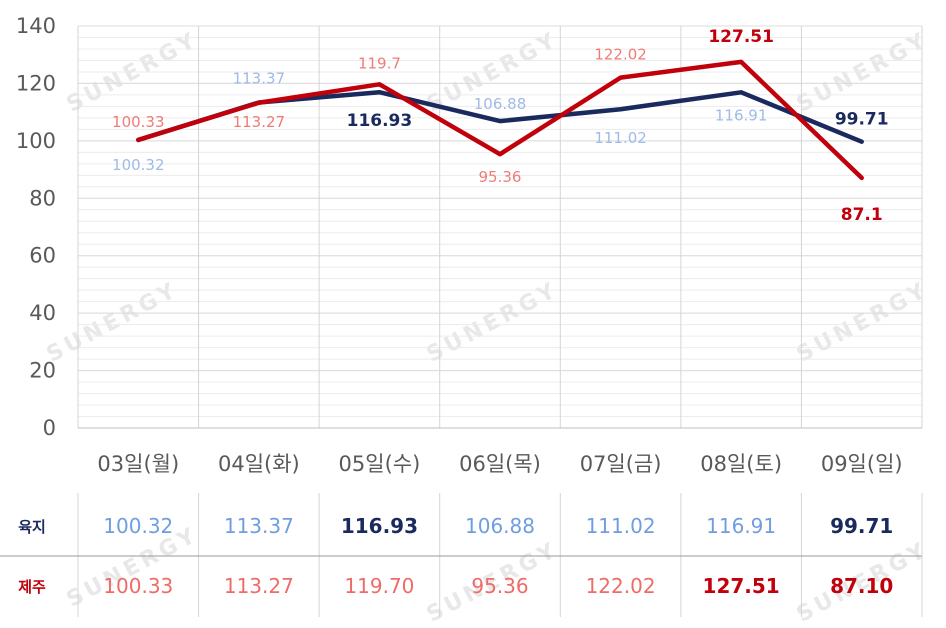 The height and width of the screenshot is (628, 946). What do you see at coordinates (741, 115) in the screenshot?
I see `data-label: 116.91` at bounding box center [741, 115].